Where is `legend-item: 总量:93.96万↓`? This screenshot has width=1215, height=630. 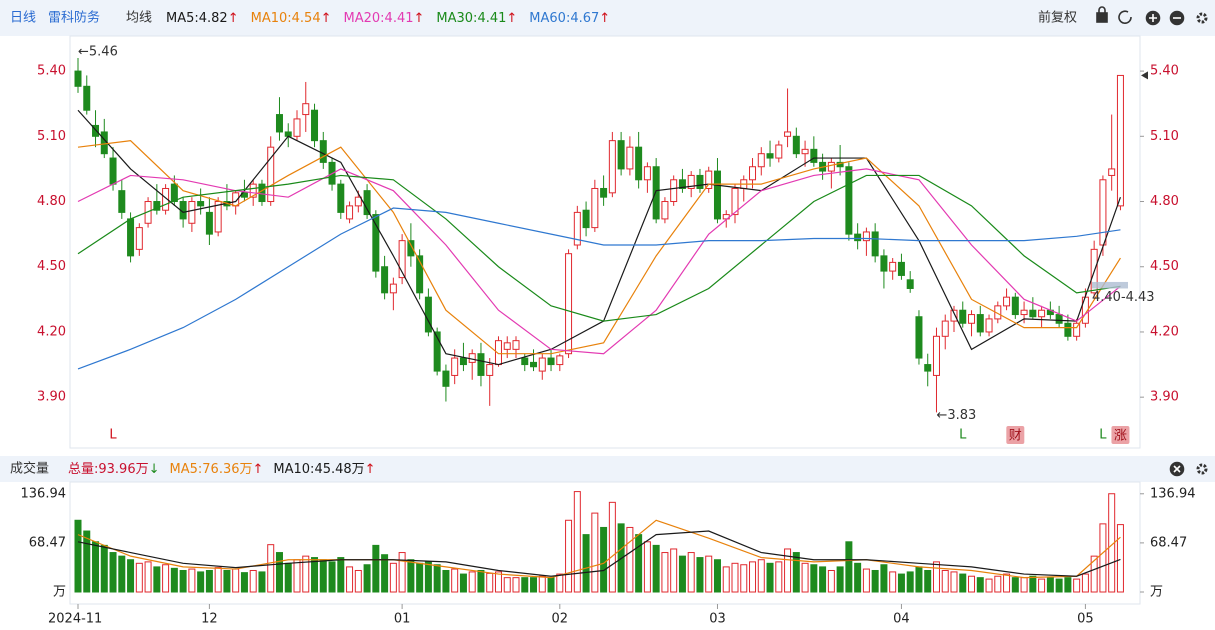
legend-item: 总量:93.96万↓ is located at coordinates (114, 469).